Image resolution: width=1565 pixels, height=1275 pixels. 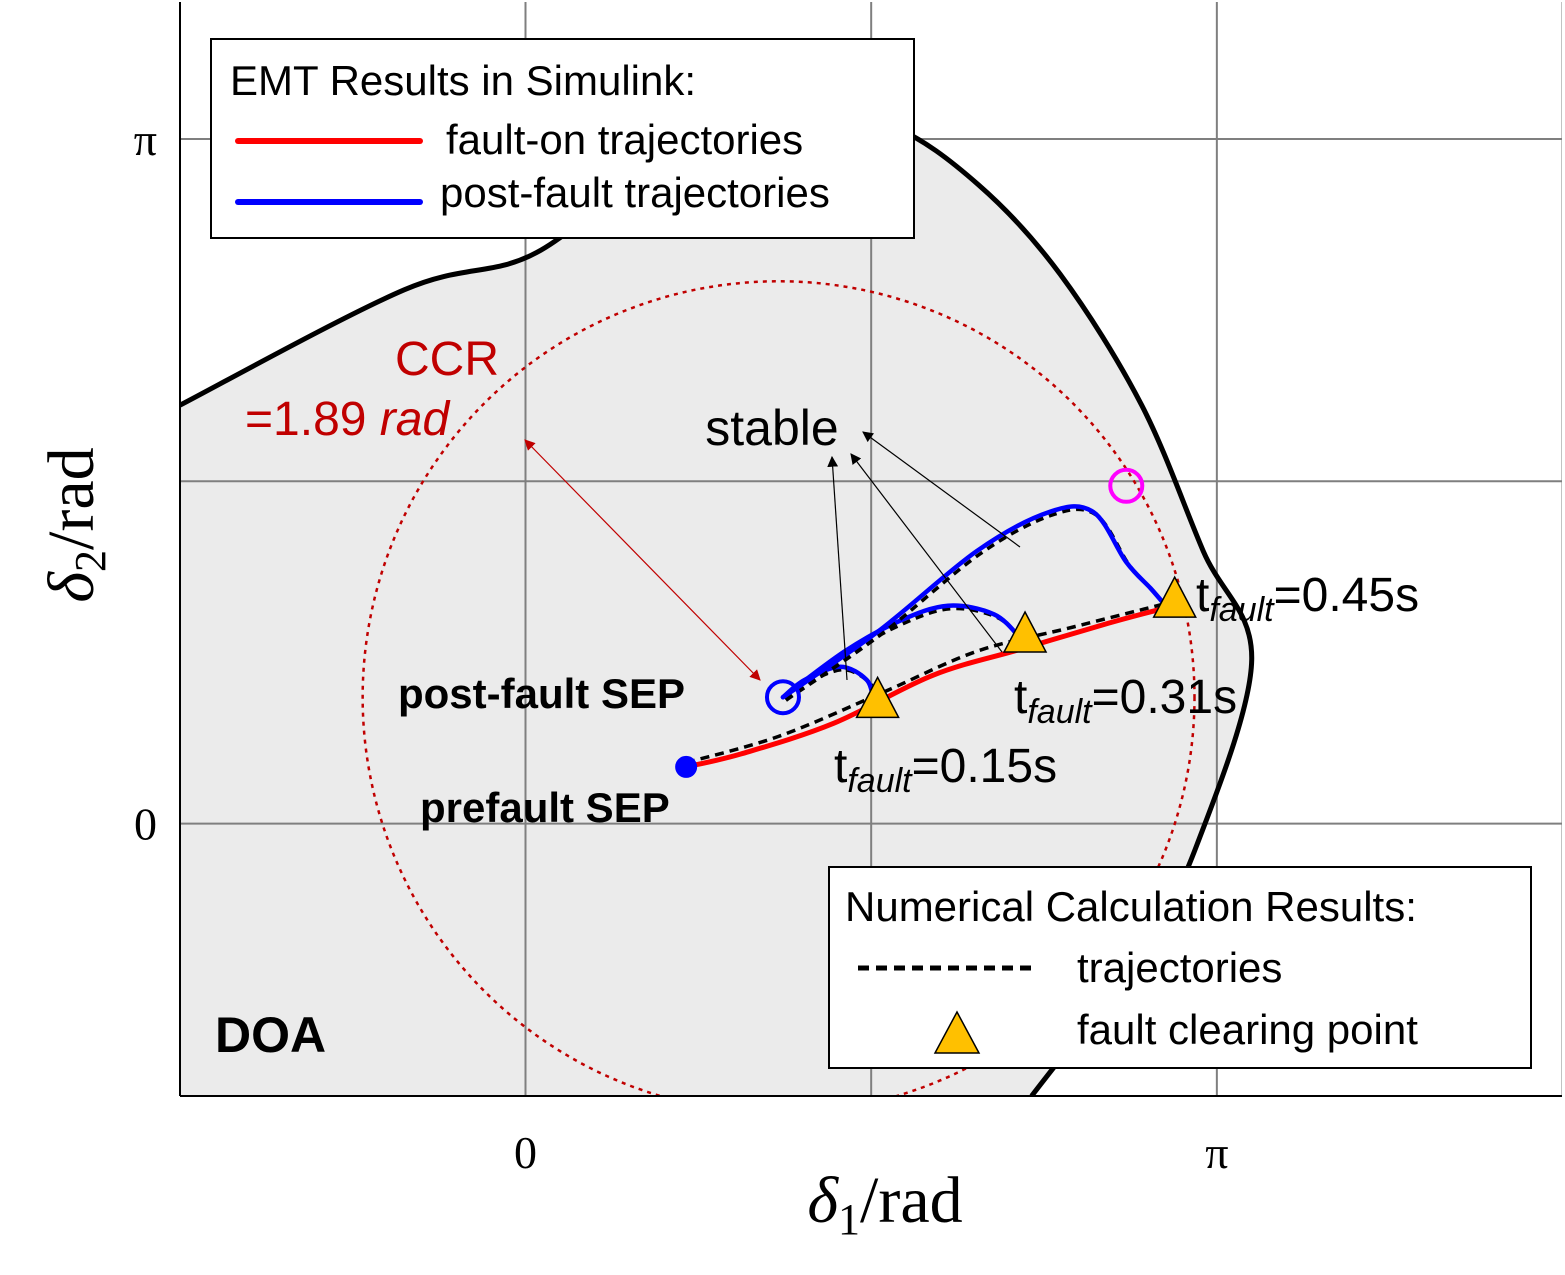 What do you see at coordinates (884, 1204) in the screenshot?
I see `x-axis-label: δ1/rad` at bounding box center [884, 1204].